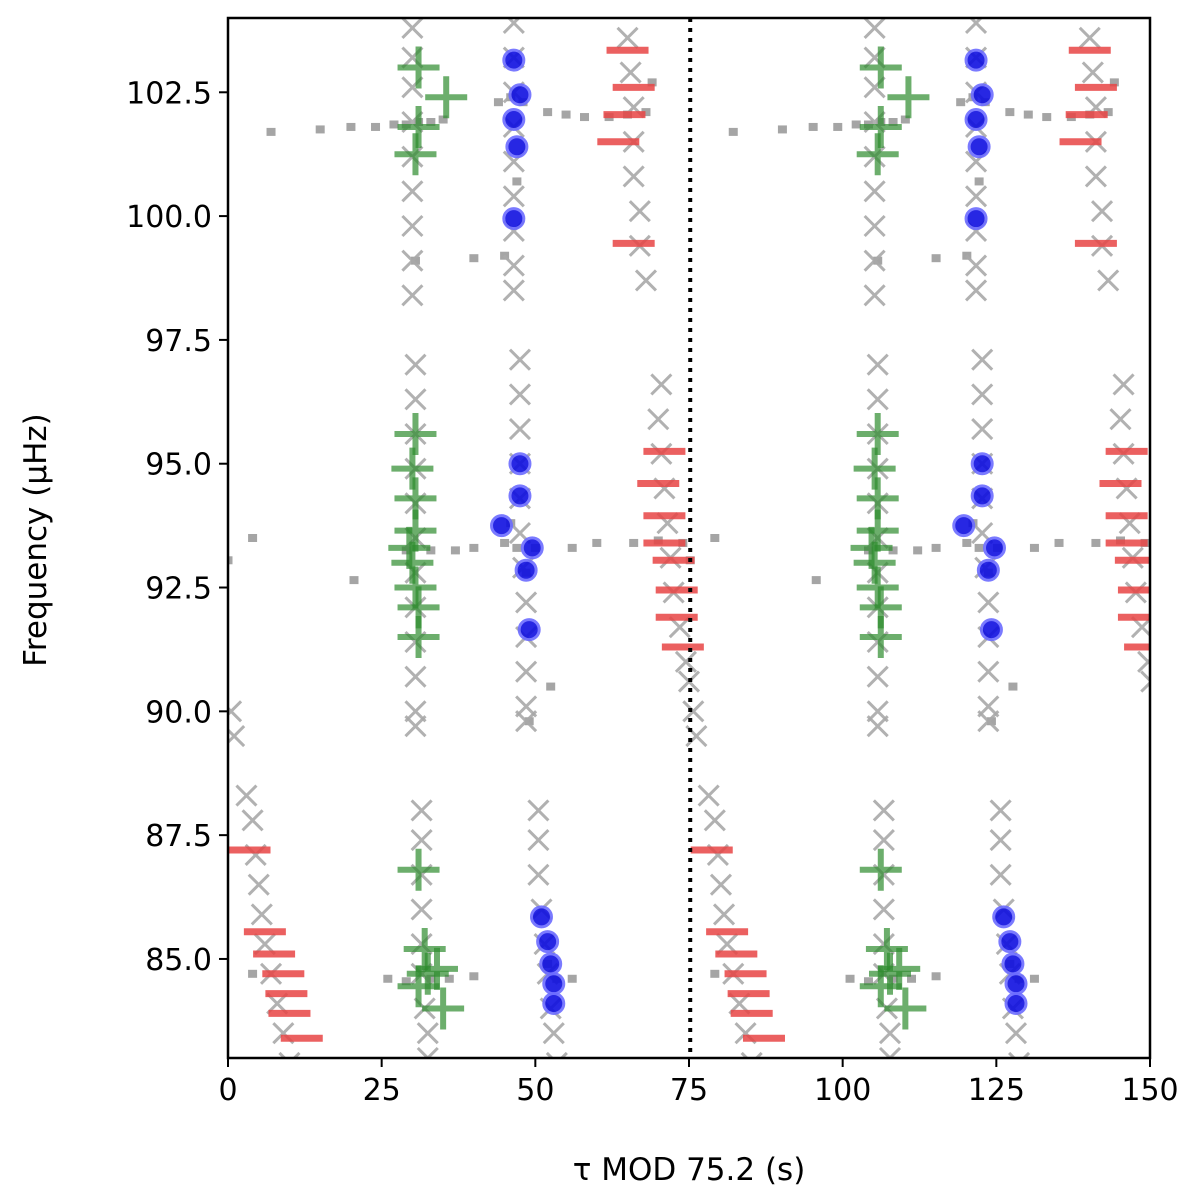 This screenshot has height=1202, width=1200. What do you see at coordinates (178, 465) in the screenshot?
I see `y-tick-label: 95.0` at bounding box center [178, 465].